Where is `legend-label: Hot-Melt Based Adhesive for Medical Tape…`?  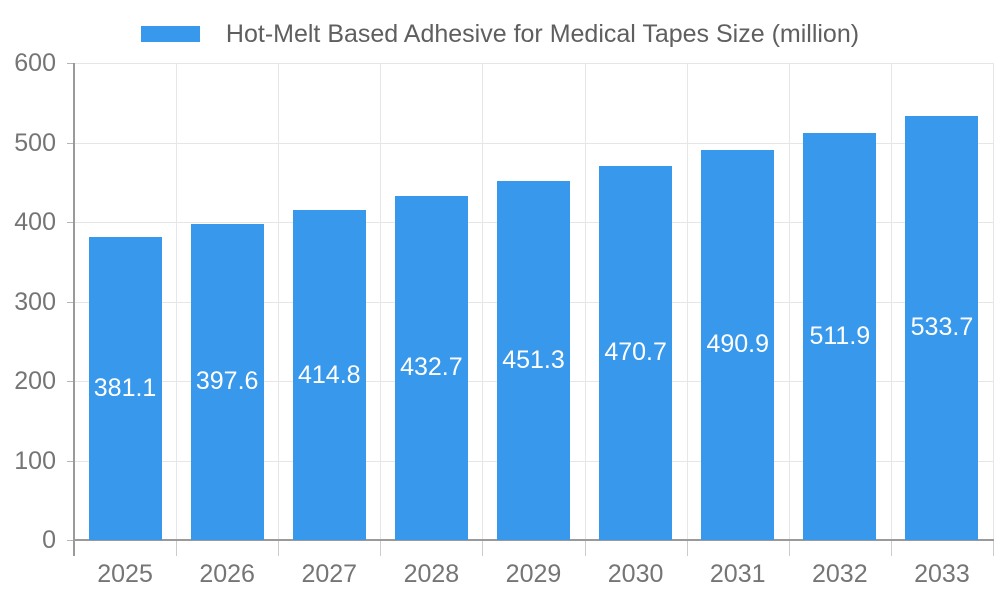 legend-label: Hot-Melt Based Adhesive for Medical Tape… is located at coordinates (542, 33).